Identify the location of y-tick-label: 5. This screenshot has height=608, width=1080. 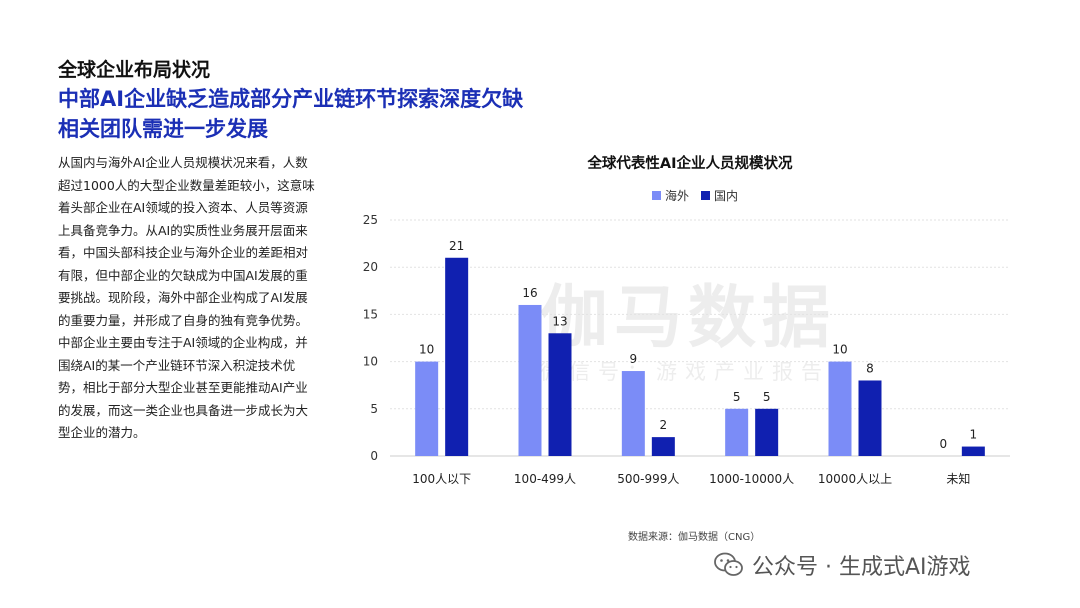
(374, 409).